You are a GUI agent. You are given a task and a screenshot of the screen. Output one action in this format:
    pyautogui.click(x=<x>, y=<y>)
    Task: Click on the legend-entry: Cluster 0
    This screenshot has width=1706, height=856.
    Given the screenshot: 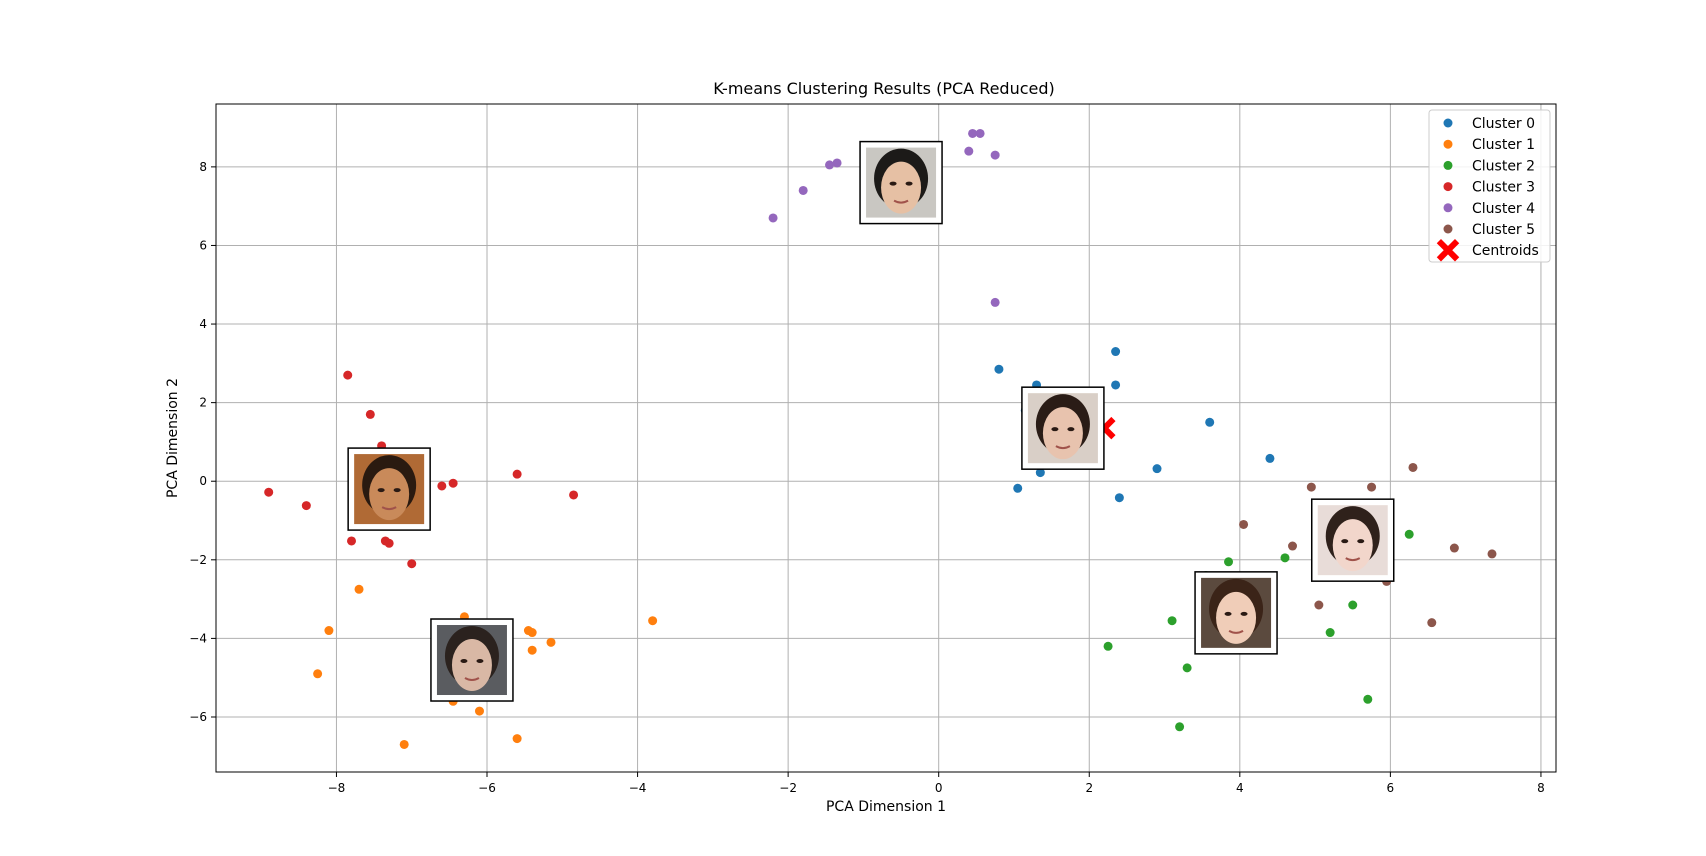 What is the action you would take?
    pyautogui.click(x=1489, y=124)
    